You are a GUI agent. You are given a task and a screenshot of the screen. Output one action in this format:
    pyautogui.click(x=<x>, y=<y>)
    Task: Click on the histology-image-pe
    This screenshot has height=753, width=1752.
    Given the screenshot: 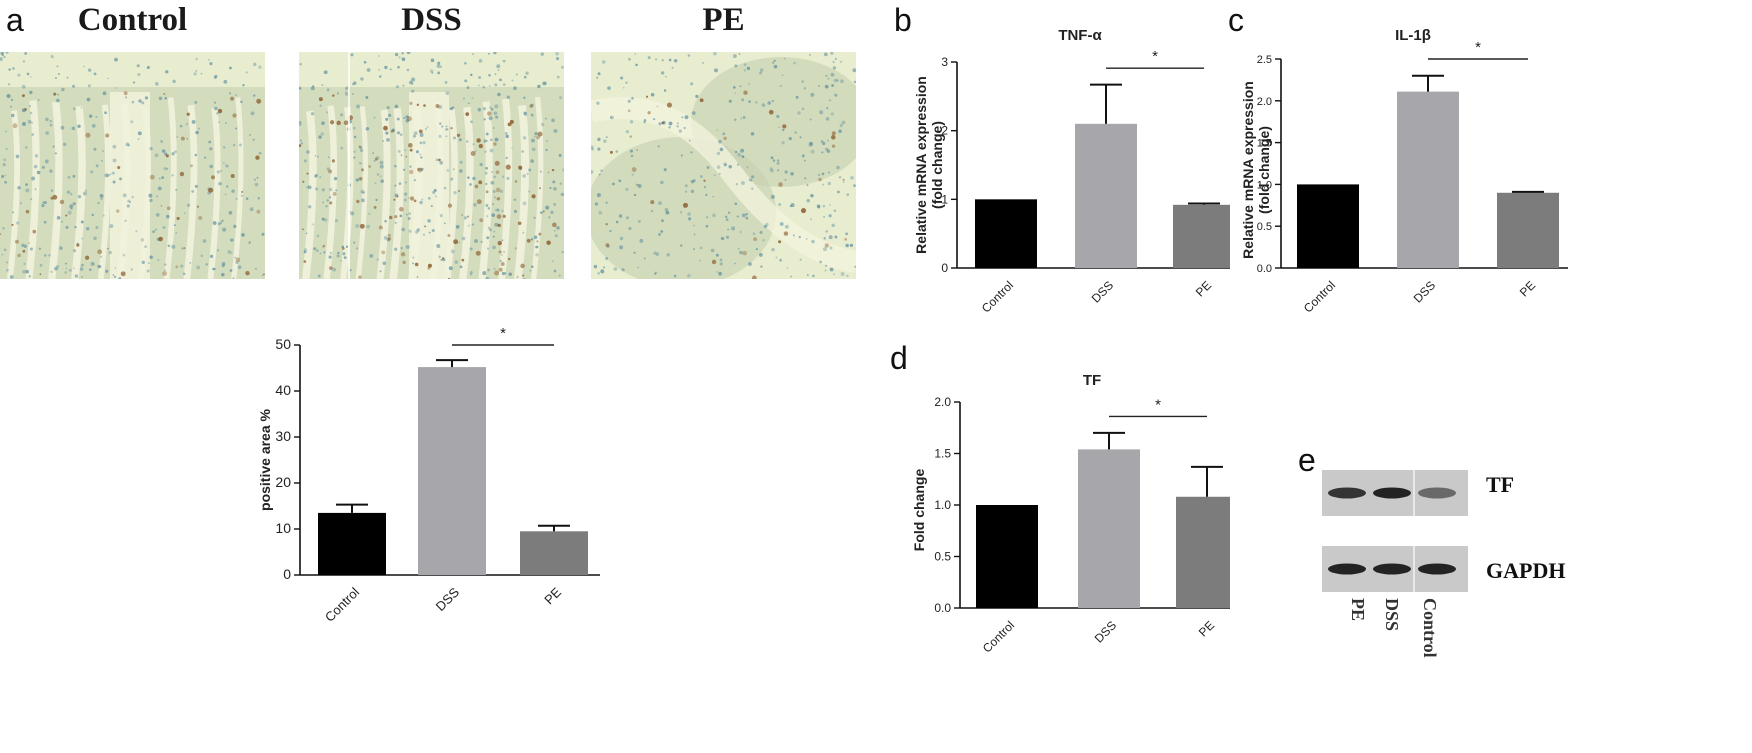 What is the action you would take?
    pyautogui.click(x=723, y=165)
    